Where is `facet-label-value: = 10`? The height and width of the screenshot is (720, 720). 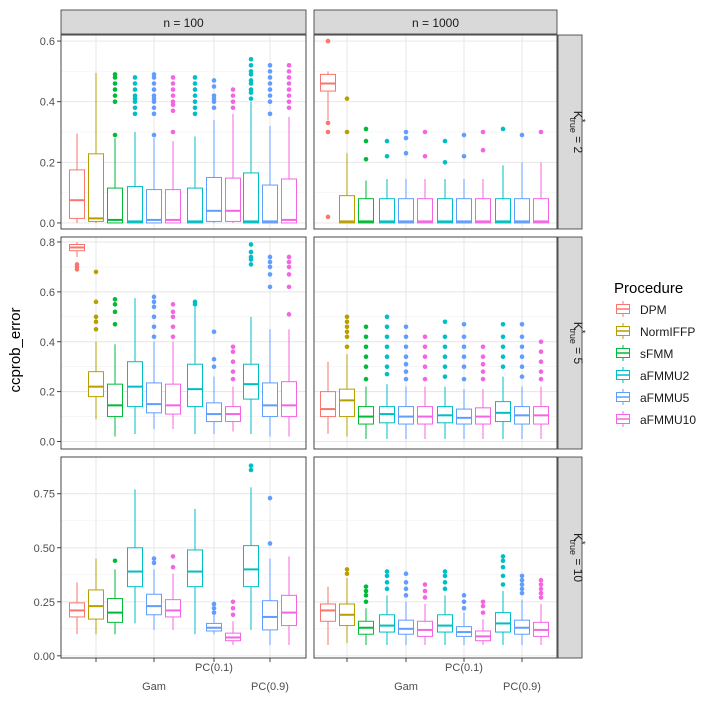 facet-label-value: = 10 is located at coordinates (578, 568).